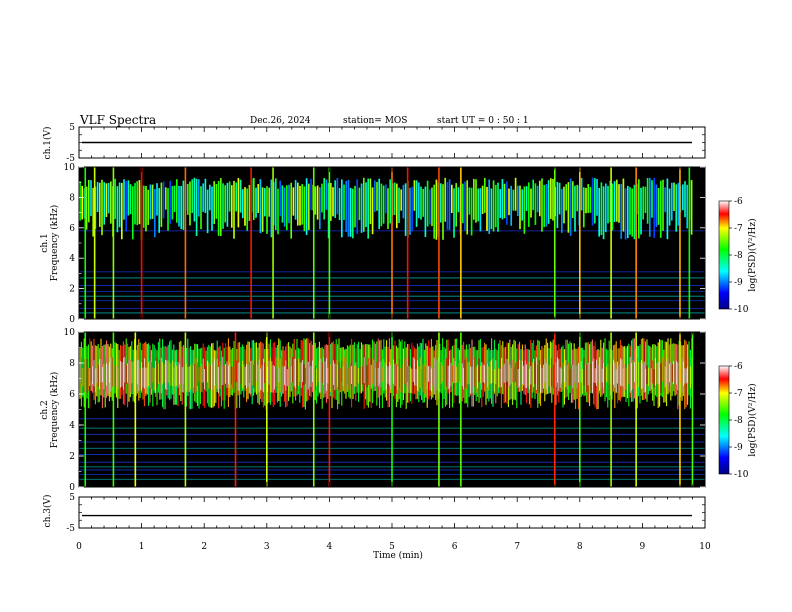 The height and width of the screenshot is (612, 792). What do you see at coordinates (375, 121) in the screenshot?
I see `station-label: station= MOS` at bounding box center [375, 121].